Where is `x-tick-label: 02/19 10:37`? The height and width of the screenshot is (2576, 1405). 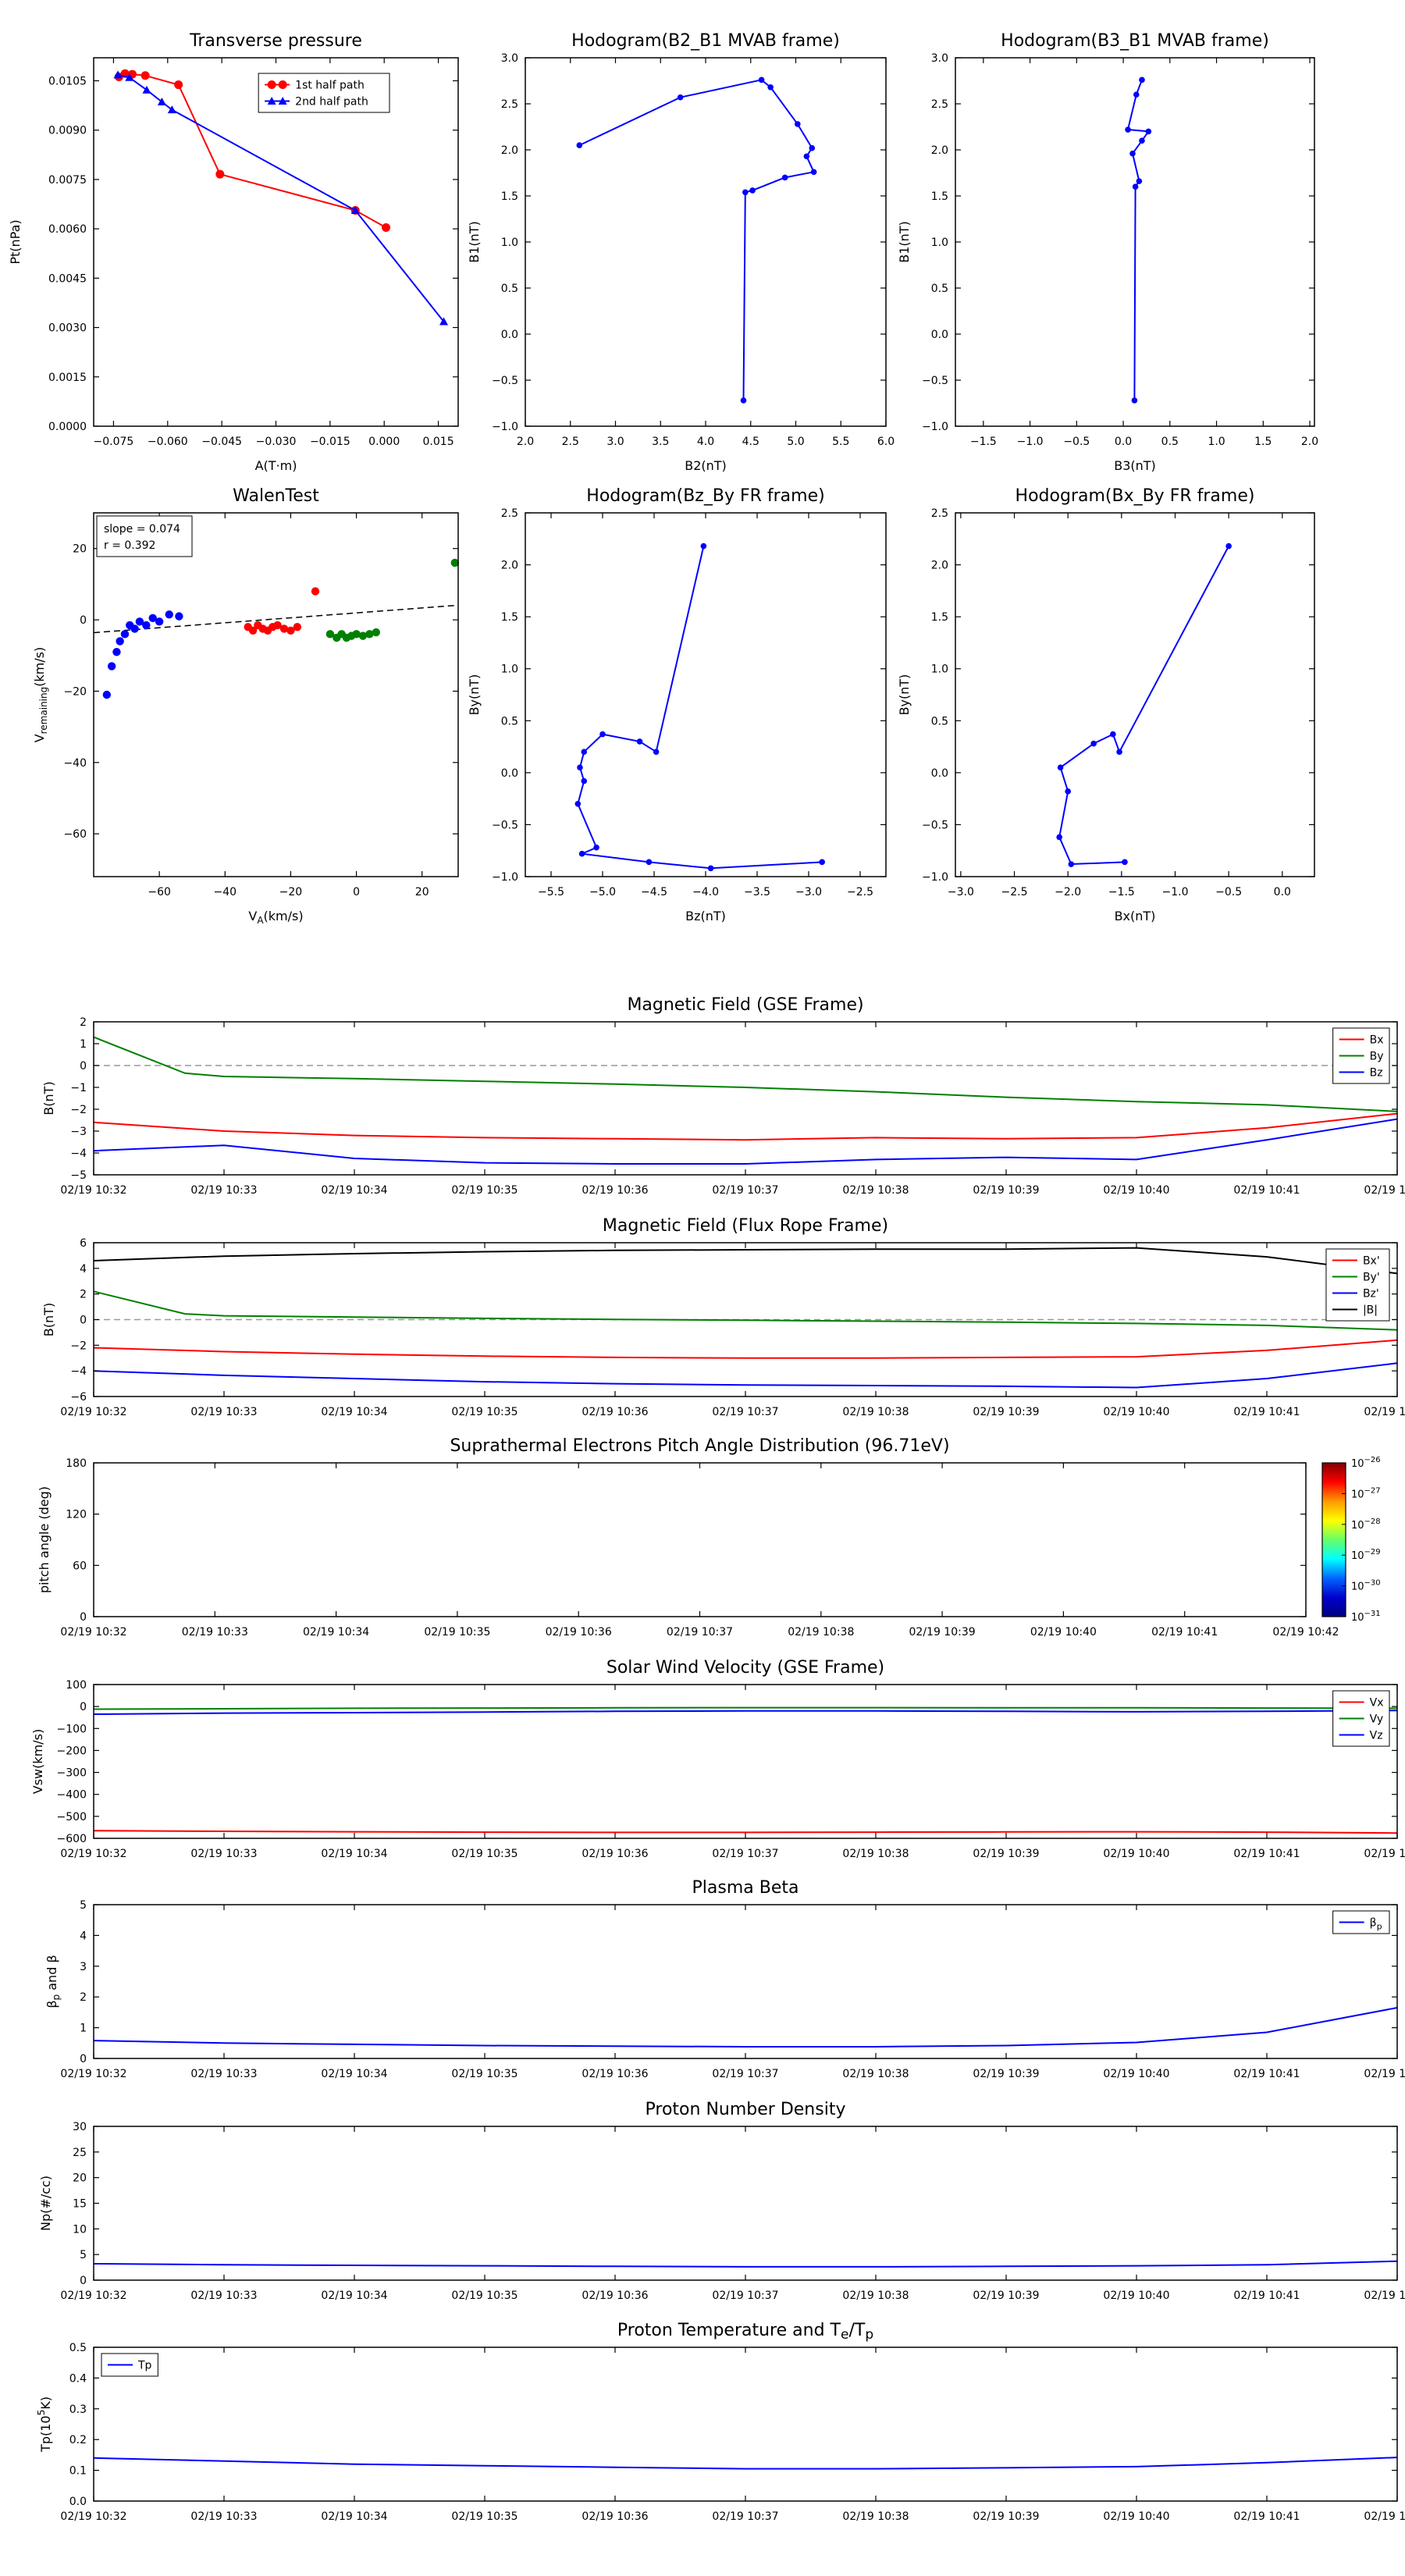
x-tick-label: 02/19 10:37 is located at coordinates (745, 2074).